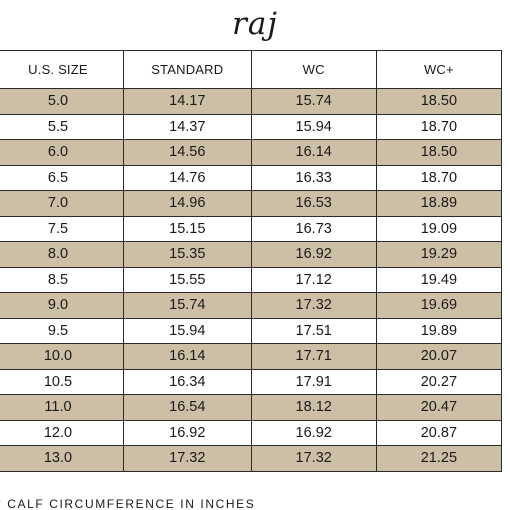 The image size is (510, 510). Describe the element at coordinates (62, 356) in the screenshot. I see `cell-us-size: 10.0` at that location.